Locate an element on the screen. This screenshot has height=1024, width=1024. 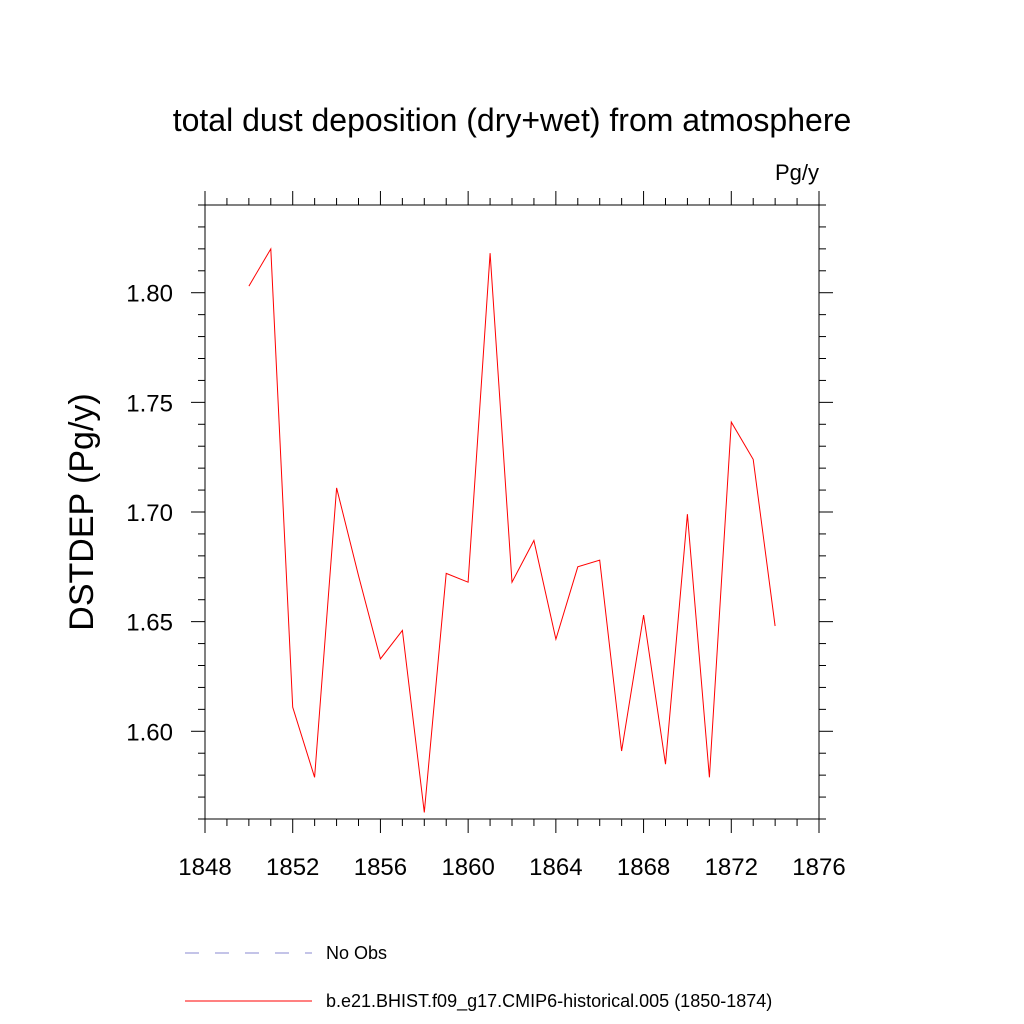
x-tick-label: 1856 is located at coordinates (380, 867).